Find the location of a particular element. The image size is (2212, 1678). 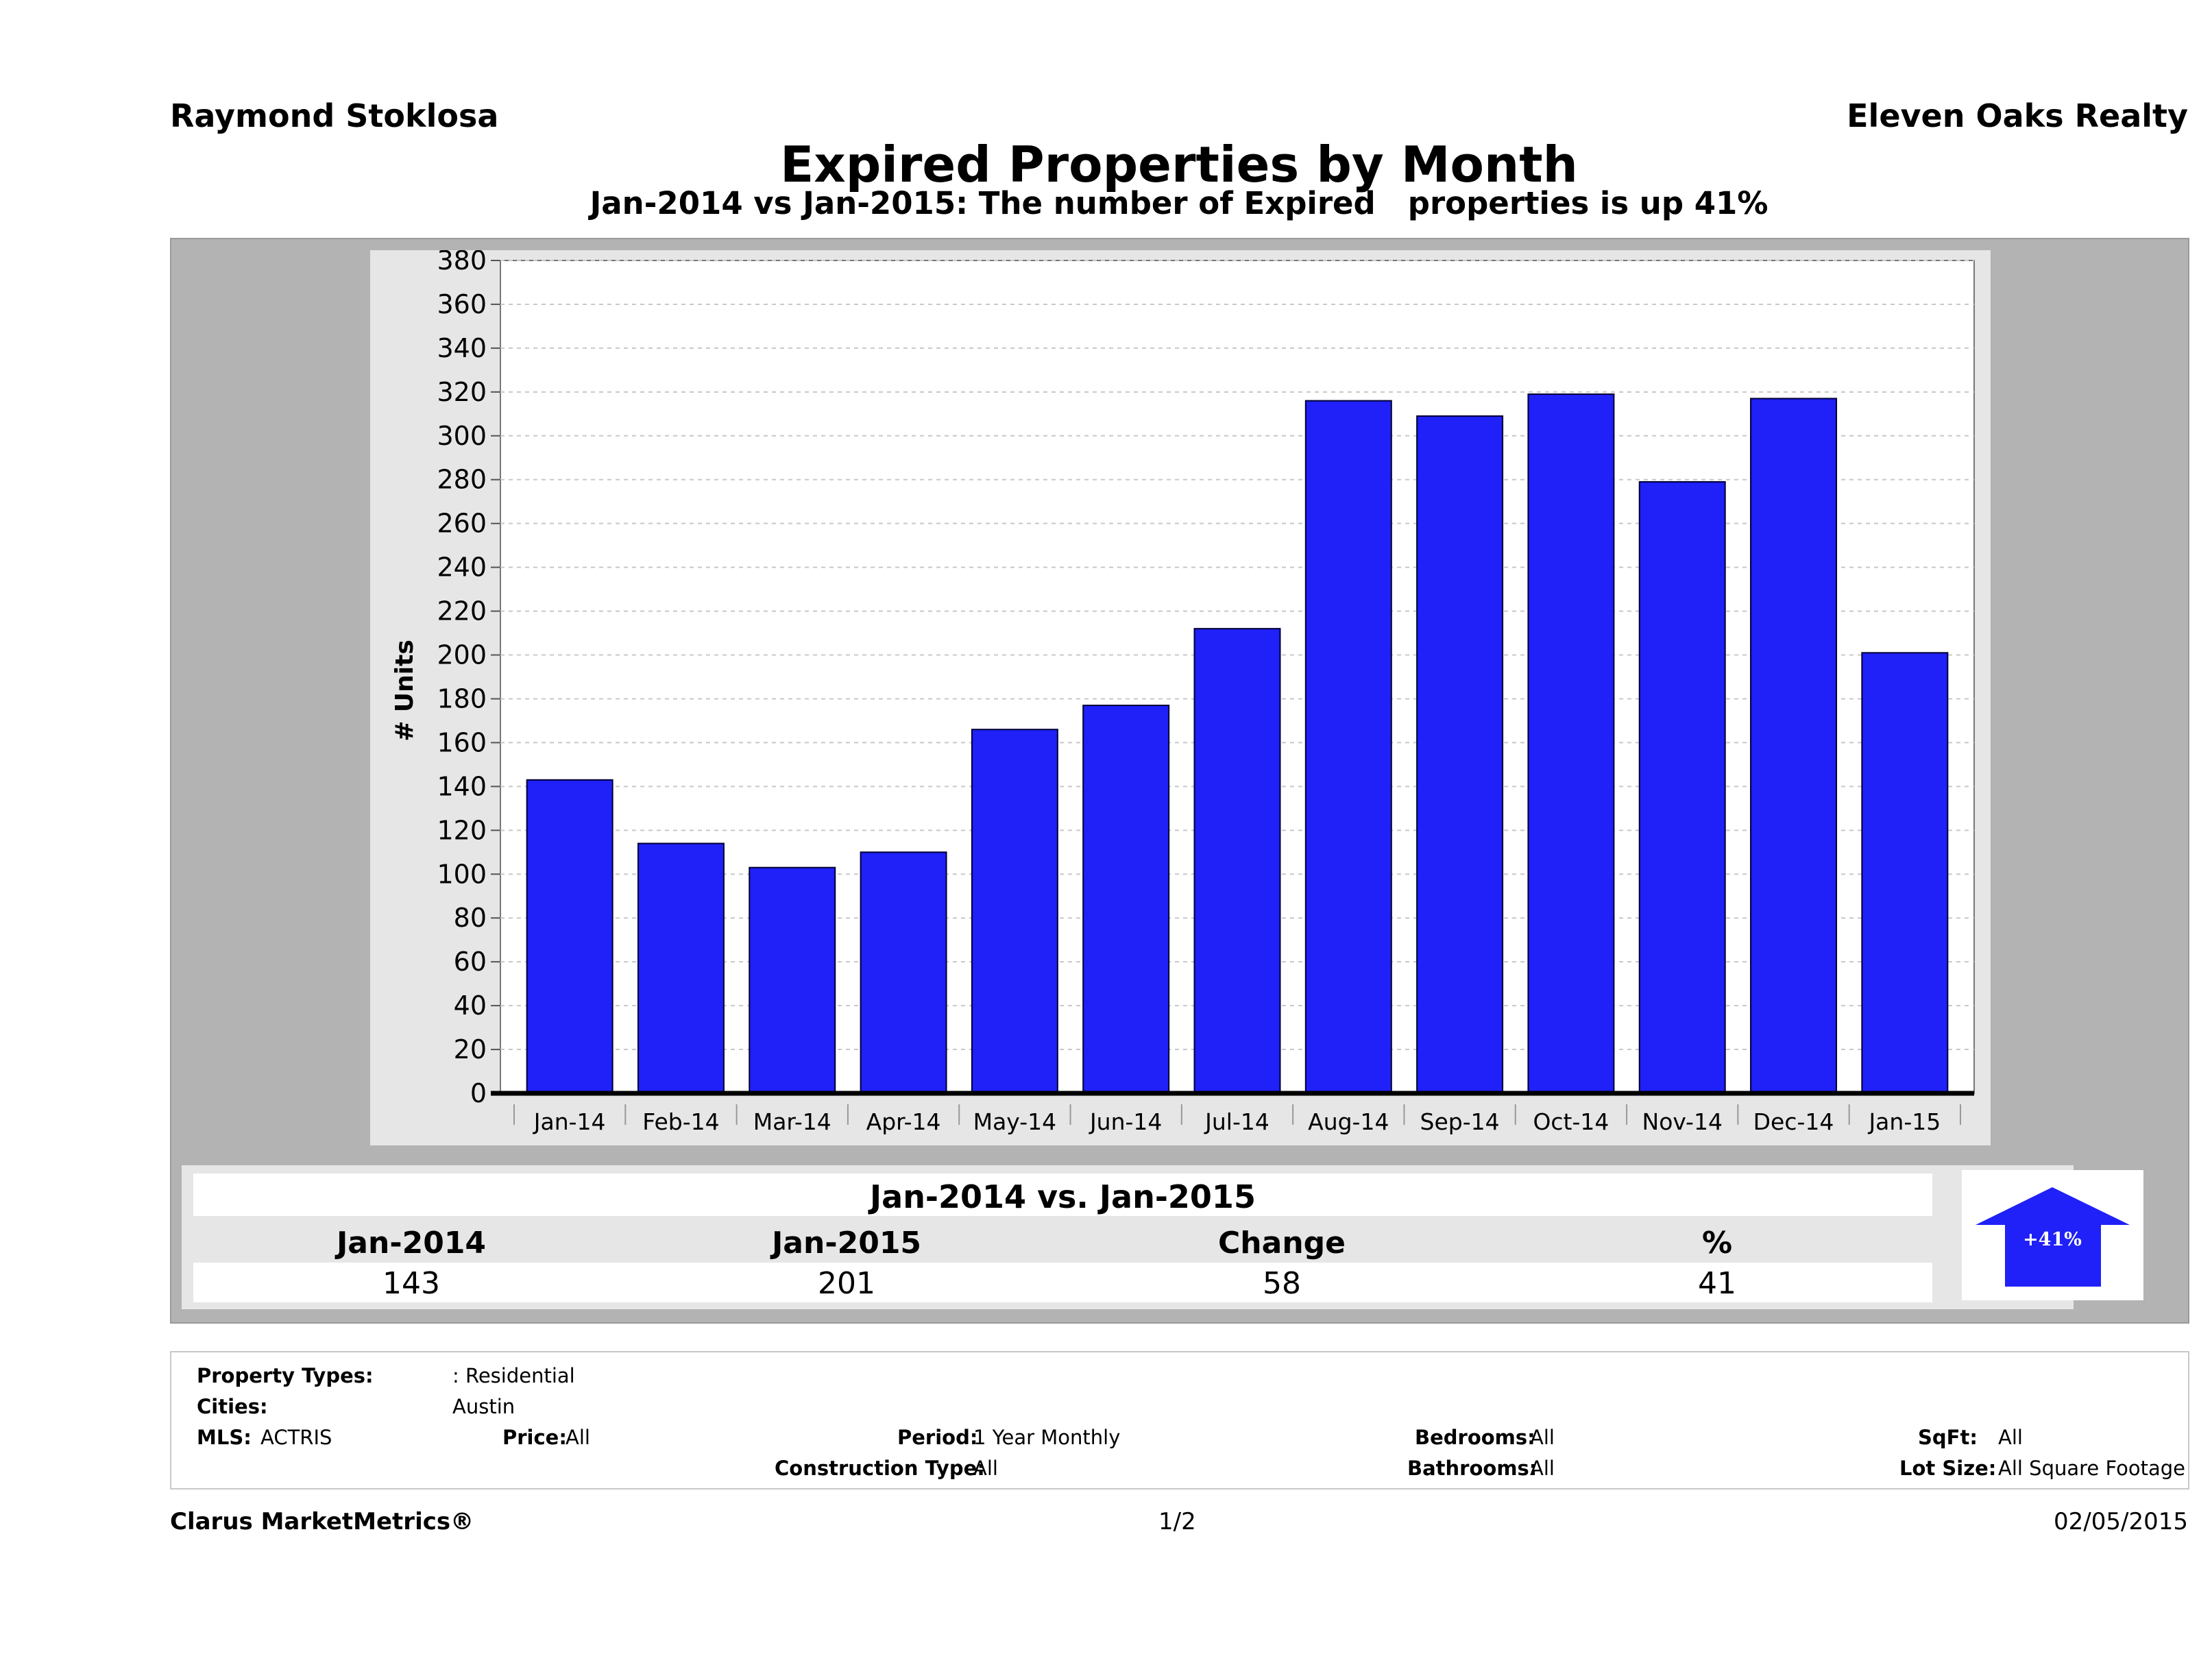

y-tick-label: 200 is located at coordinates (462, 655).